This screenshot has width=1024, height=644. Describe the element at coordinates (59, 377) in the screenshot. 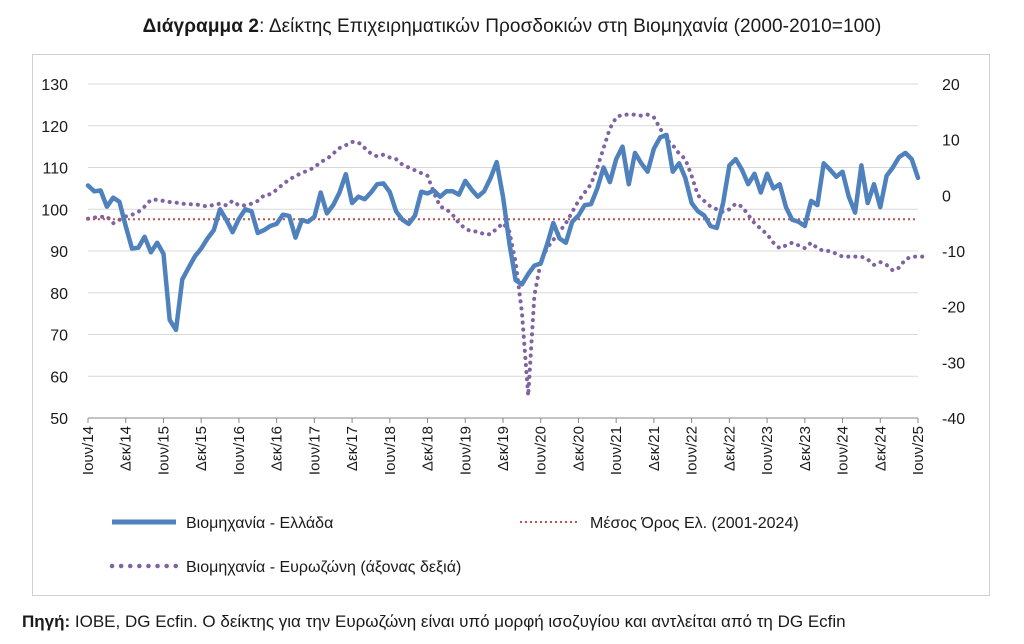

I see `y-left-tick-label: 60` at that location.